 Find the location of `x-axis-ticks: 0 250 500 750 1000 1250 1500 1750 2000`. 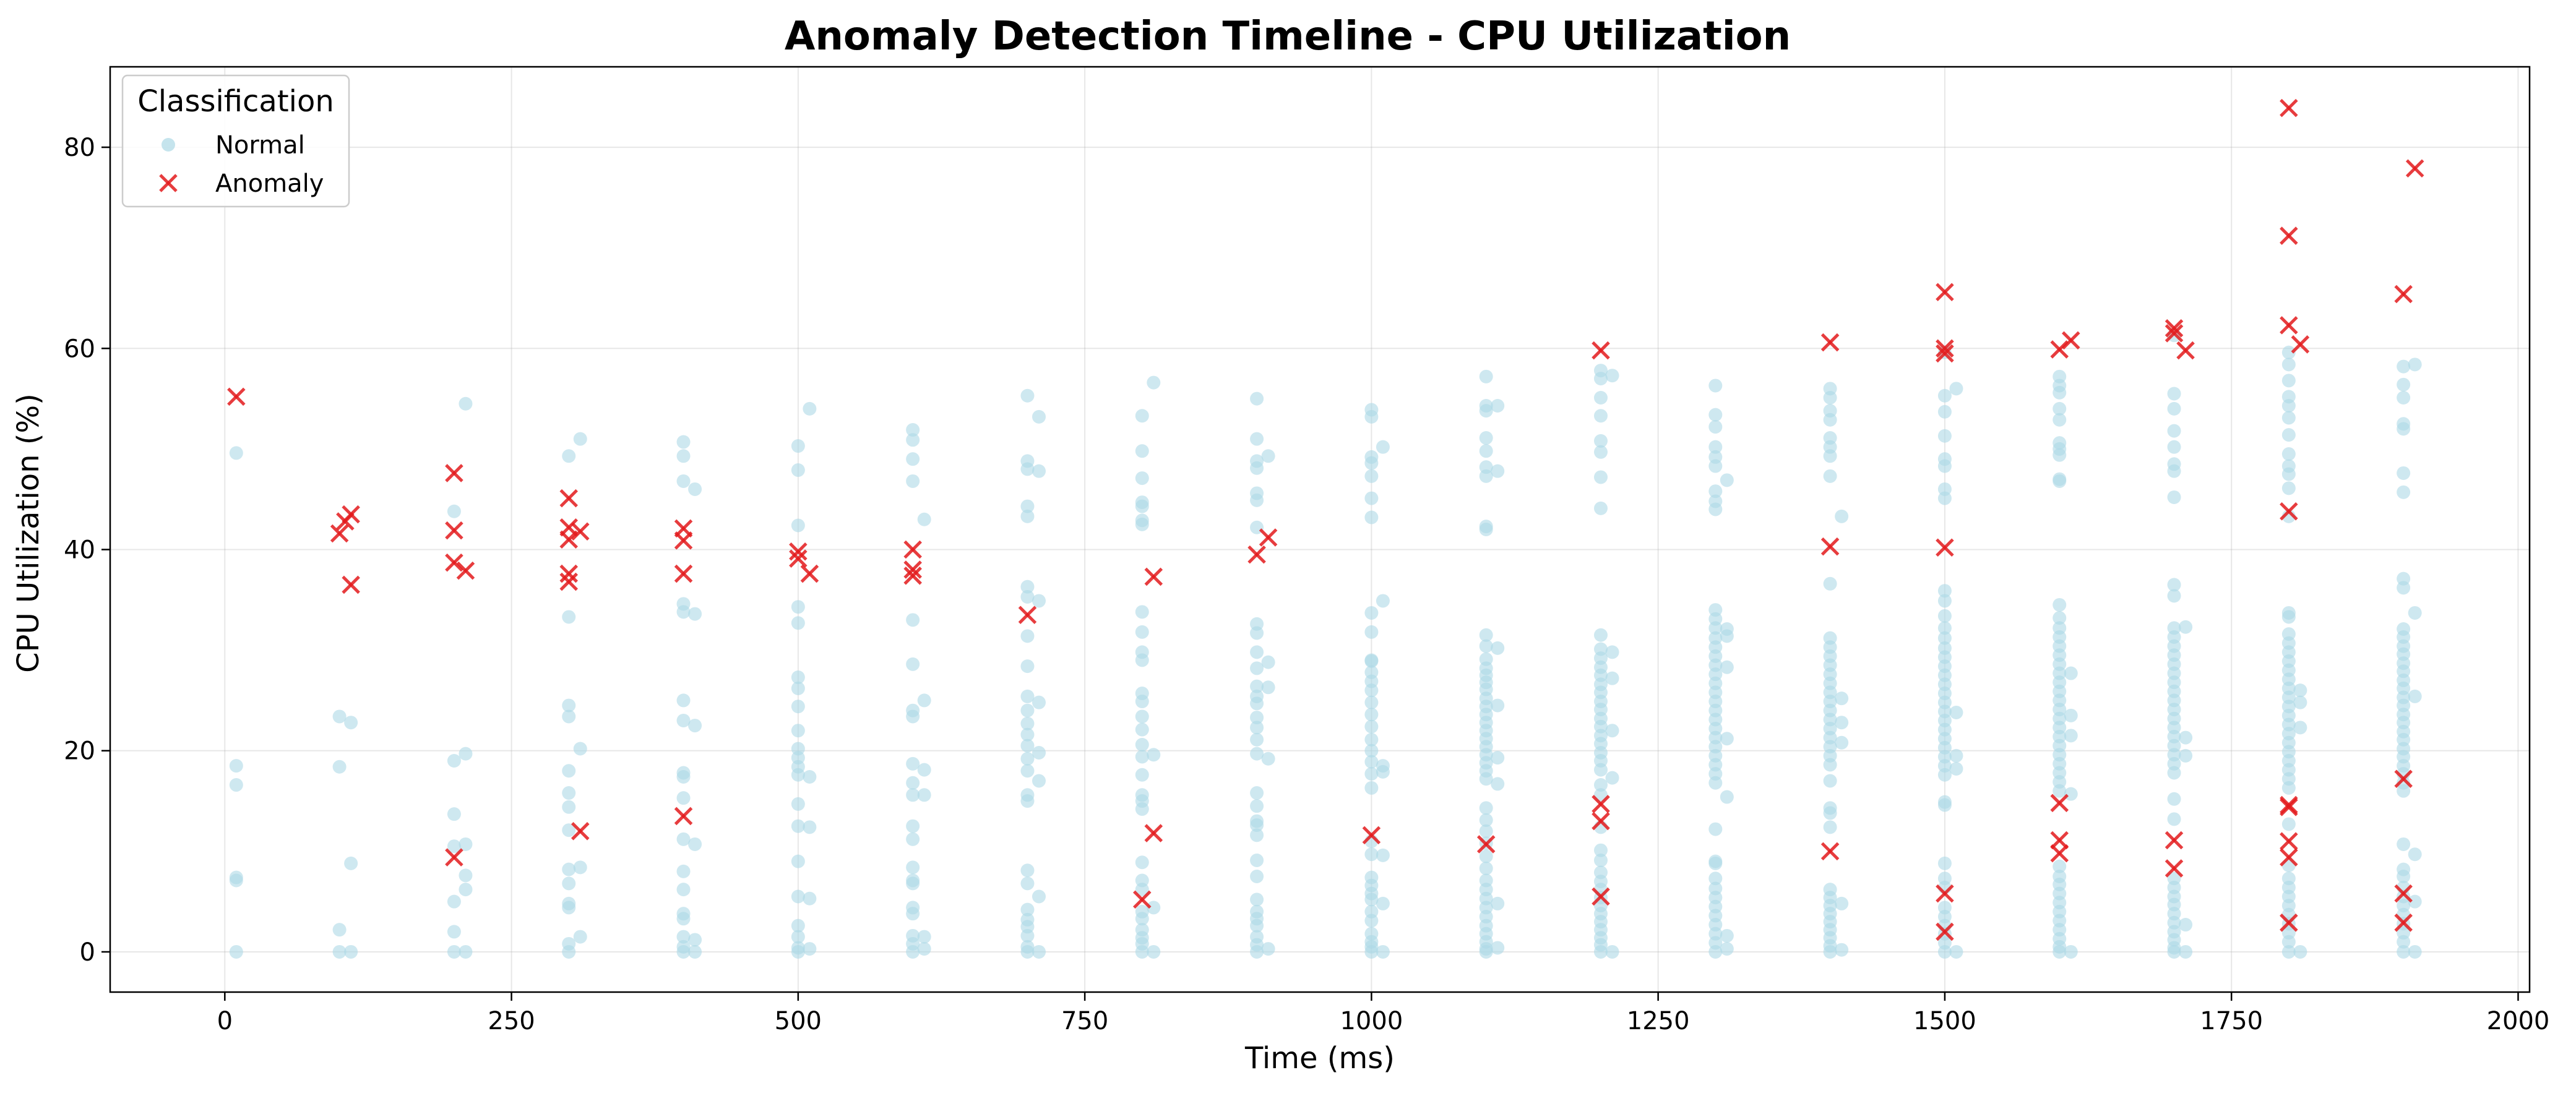

x-axis-ticks: 0 250 500 750 1000 1250 1500 1750 2000 is located at coordinates (1383, 1014).